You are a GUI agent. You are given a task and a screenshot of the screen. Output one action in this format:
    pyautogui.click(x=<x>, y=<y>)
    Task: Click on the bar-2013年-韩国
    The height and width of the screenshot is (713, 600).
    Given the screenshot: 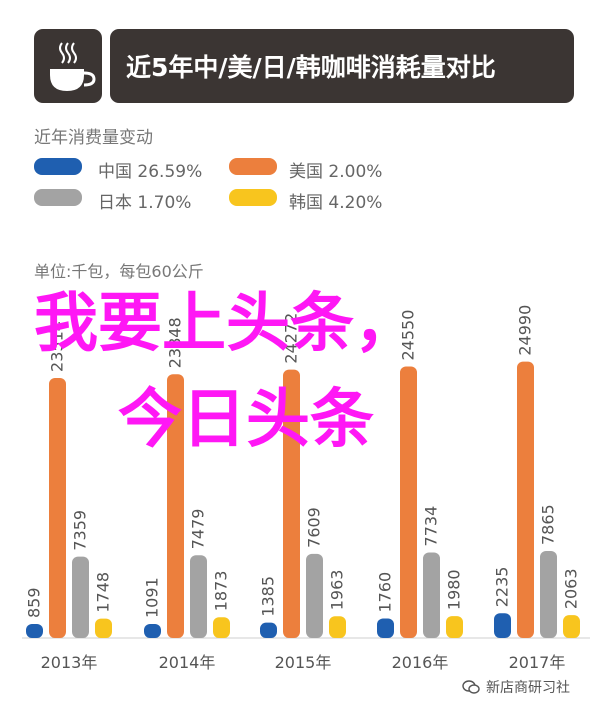 What is the action you would take?
    pyautogui.click(x=103, y=628)
    